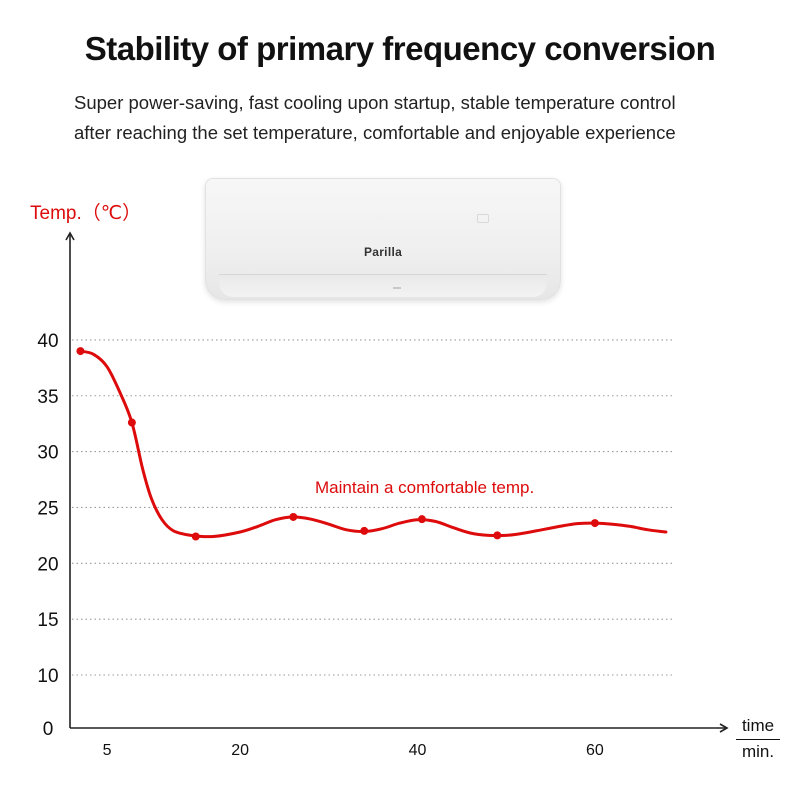  Describe the element at coordinates (86, 213) in the screenshot. I see `y-axis-title: Temp.（℃）` at that location.